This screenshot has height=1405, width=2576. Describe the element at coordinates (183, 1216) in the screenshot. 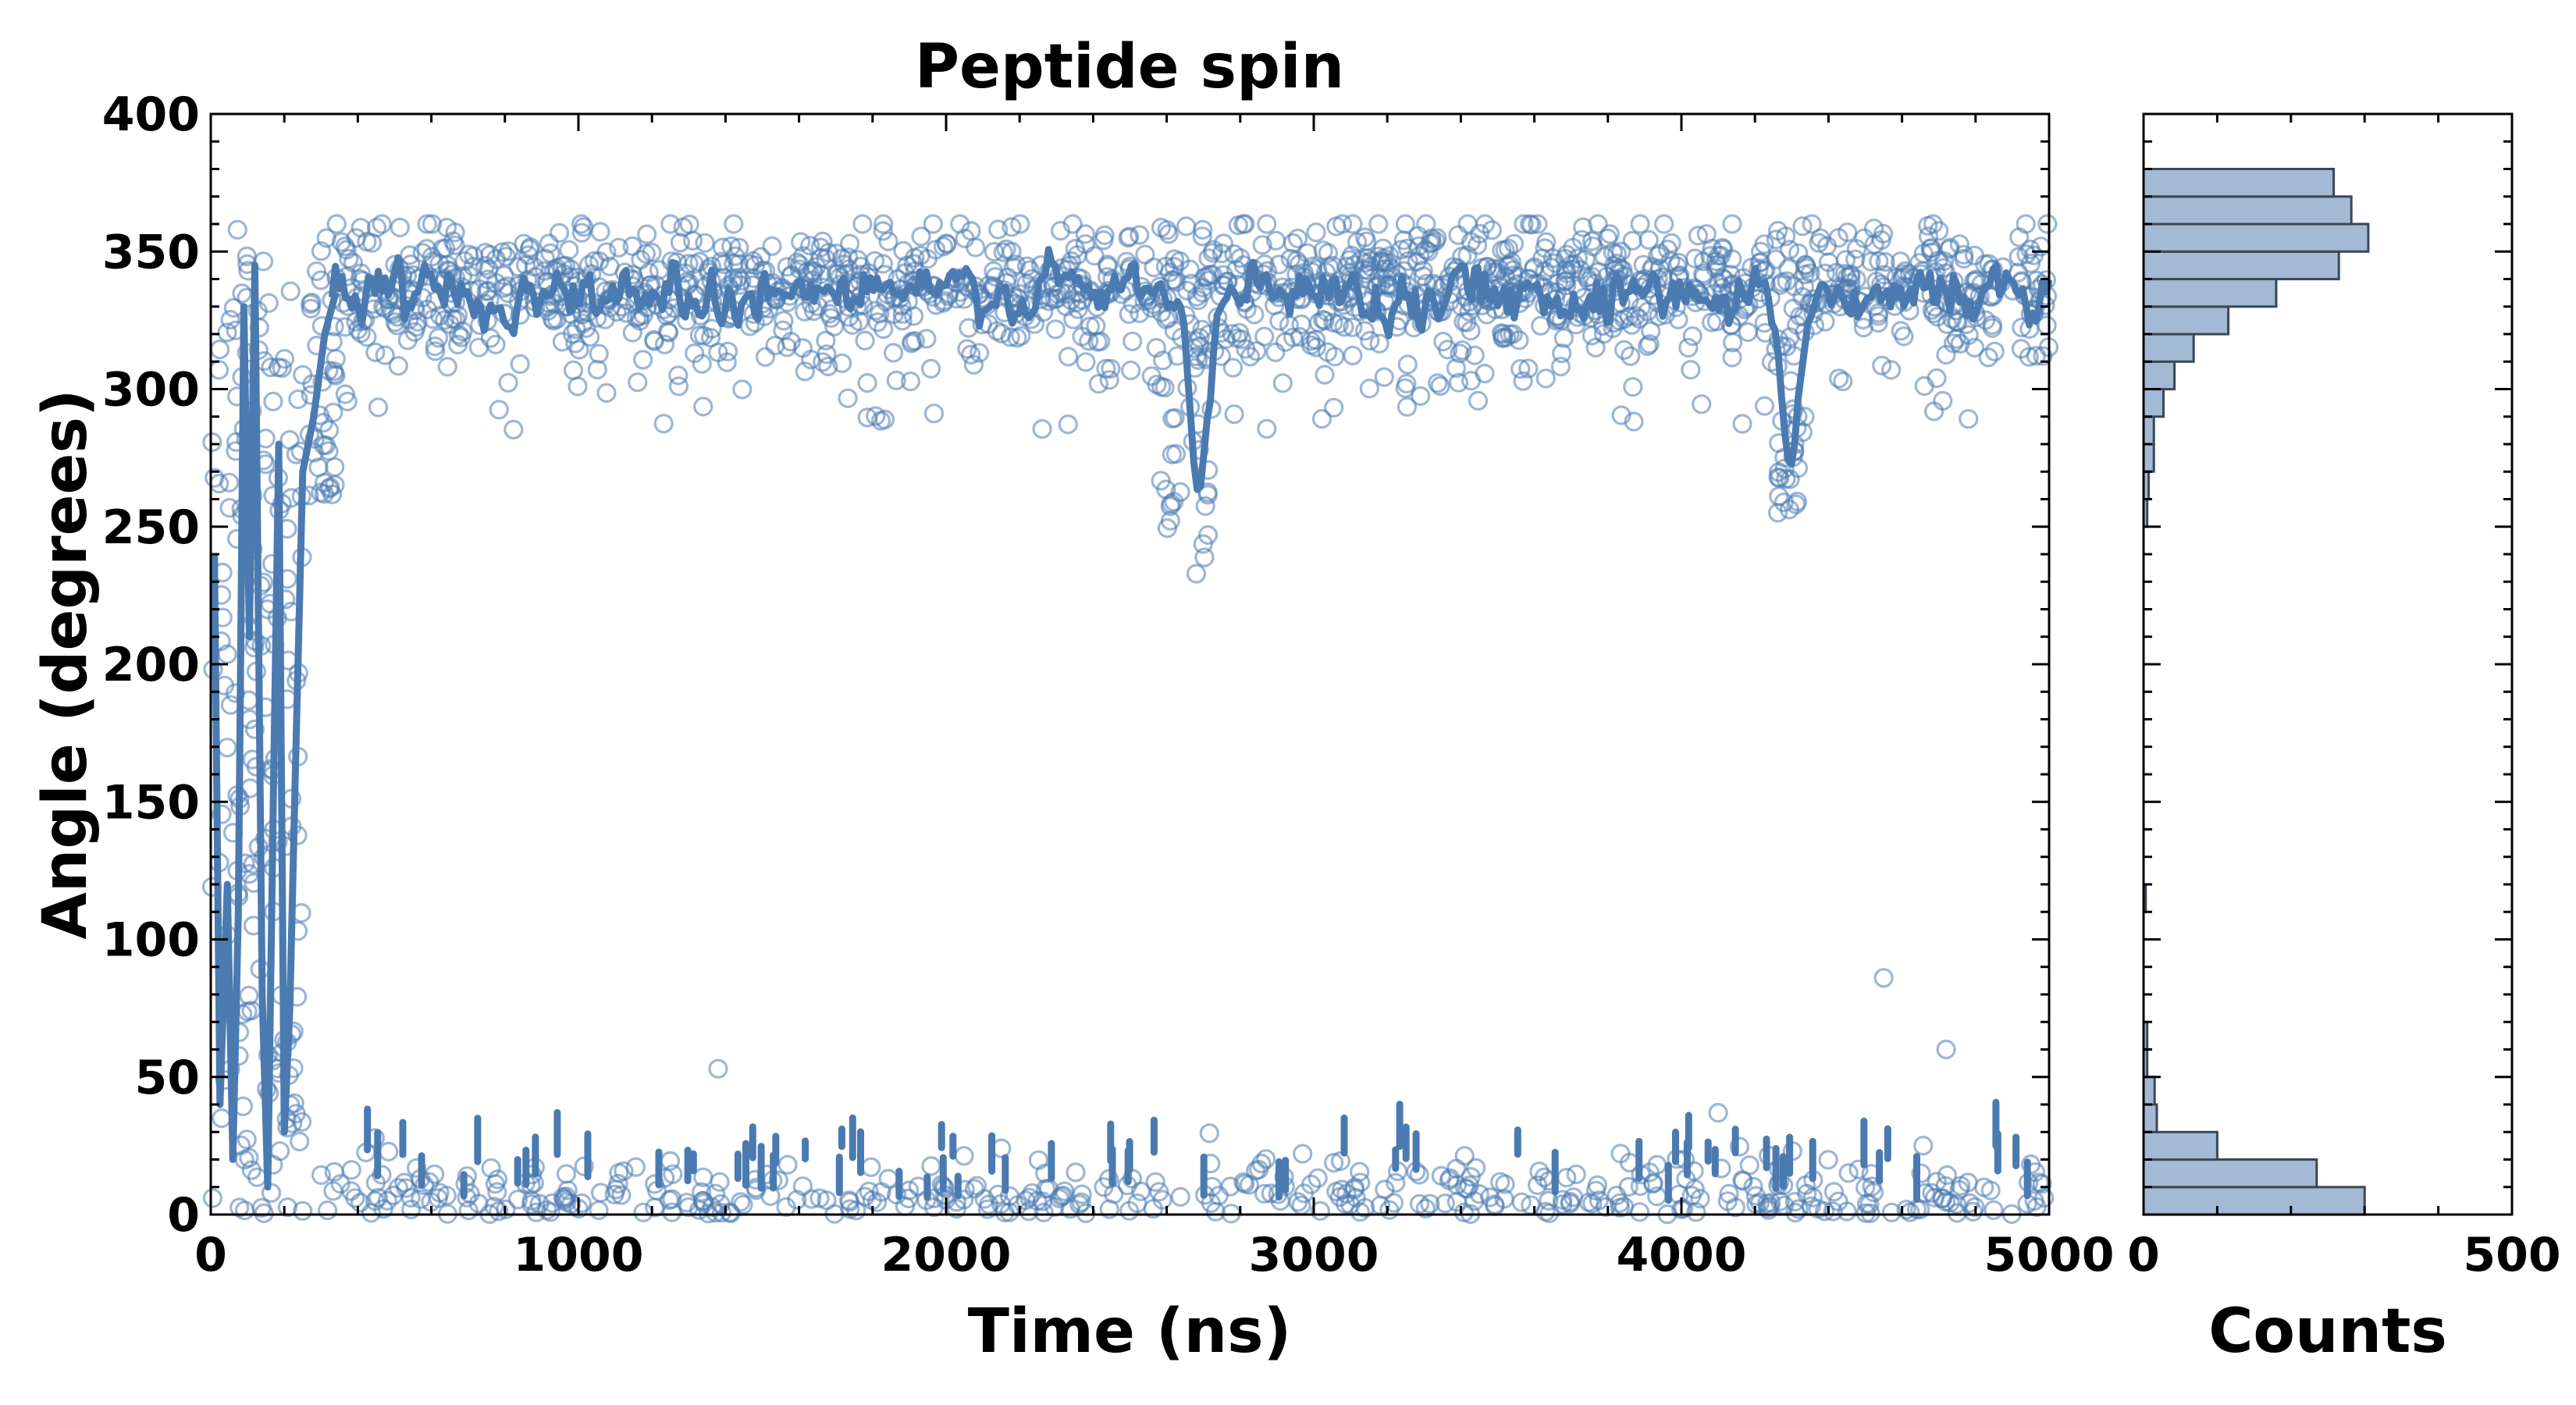

I see `y-tick-label: 0` at that location.